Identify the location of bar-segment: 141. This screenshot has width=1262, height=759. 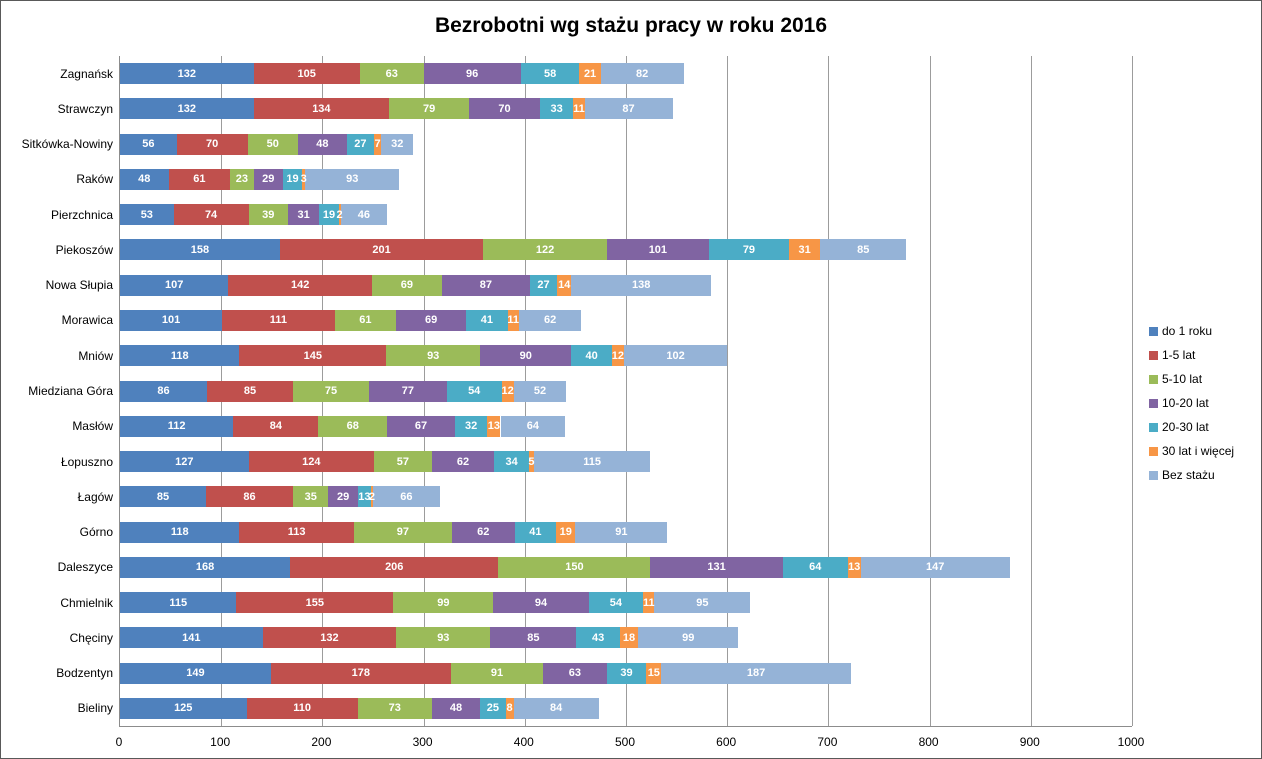
(191, 638).